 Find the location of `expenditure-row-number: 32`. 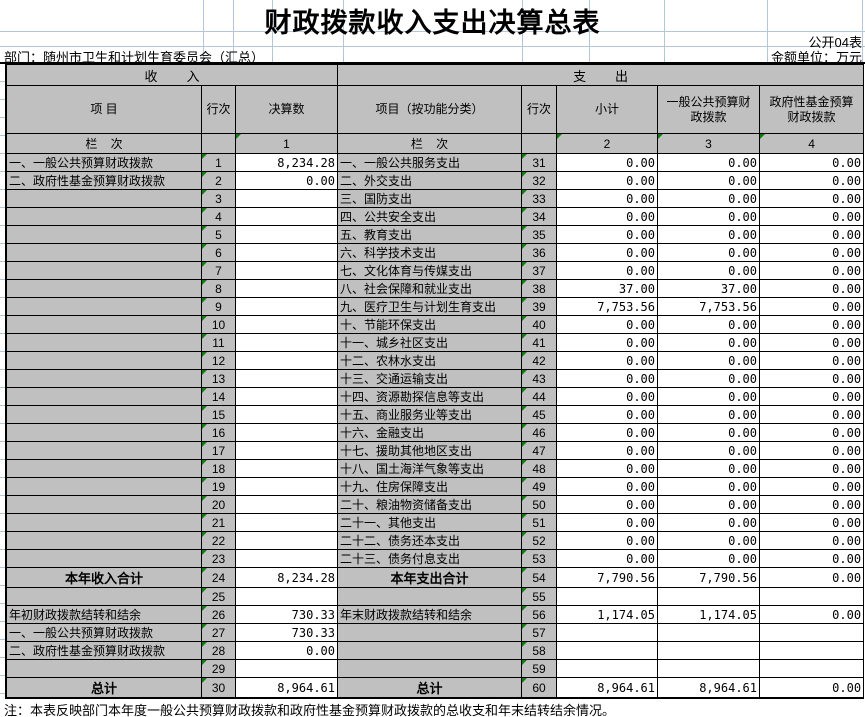

expenditure-row-number: 32 is located at coordinates (539, 180).